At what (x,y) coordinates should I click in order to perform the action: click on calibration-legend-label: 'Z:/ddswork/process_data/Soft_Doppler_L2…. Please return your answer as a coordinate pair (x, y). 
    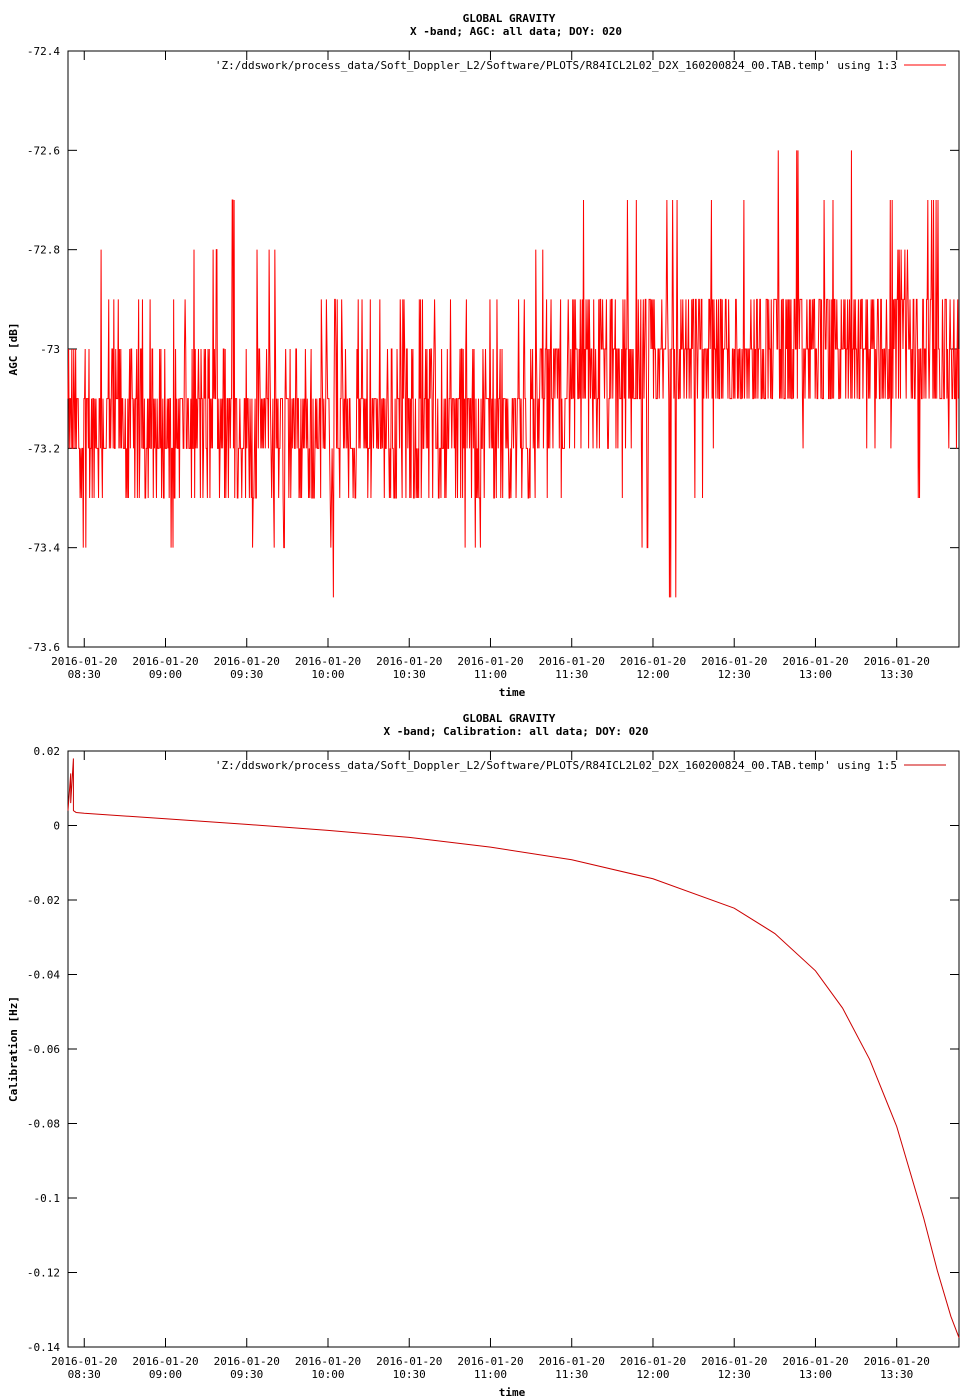
    Looking at the image, I should click on (556, 765).